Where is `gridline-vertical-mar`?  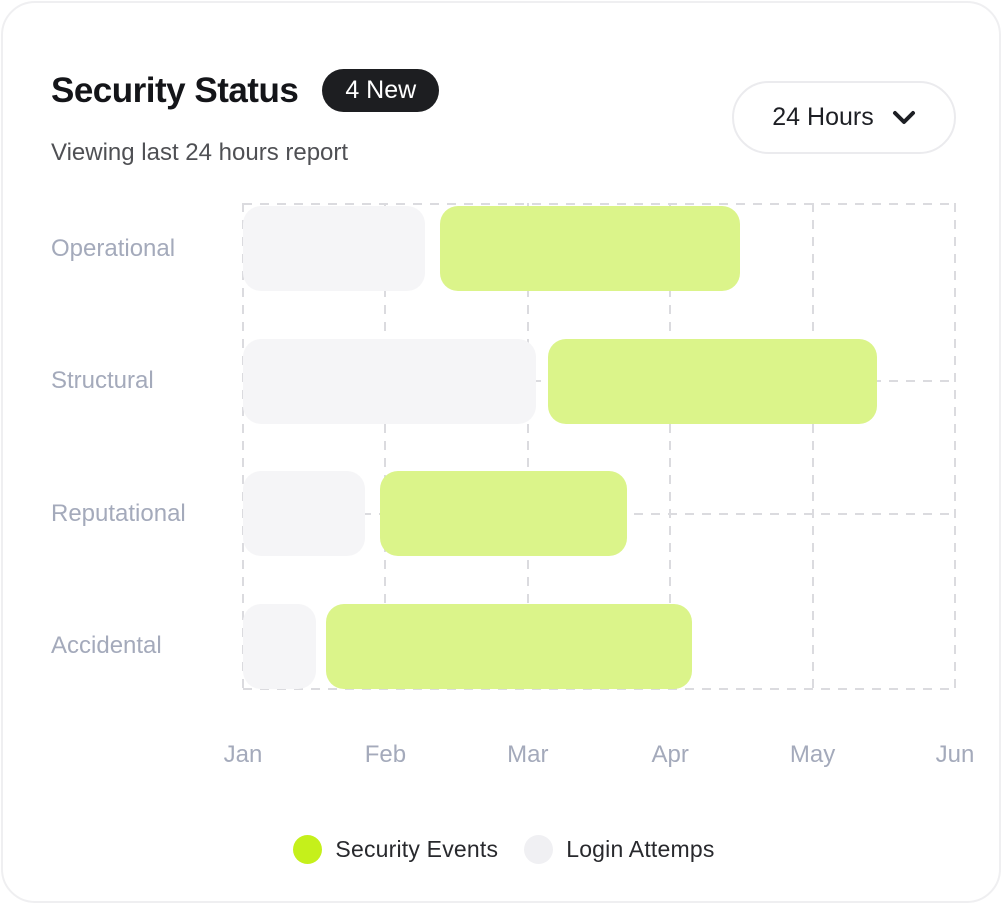
gridline-vertical-mar is located at coordinates (527, 446).